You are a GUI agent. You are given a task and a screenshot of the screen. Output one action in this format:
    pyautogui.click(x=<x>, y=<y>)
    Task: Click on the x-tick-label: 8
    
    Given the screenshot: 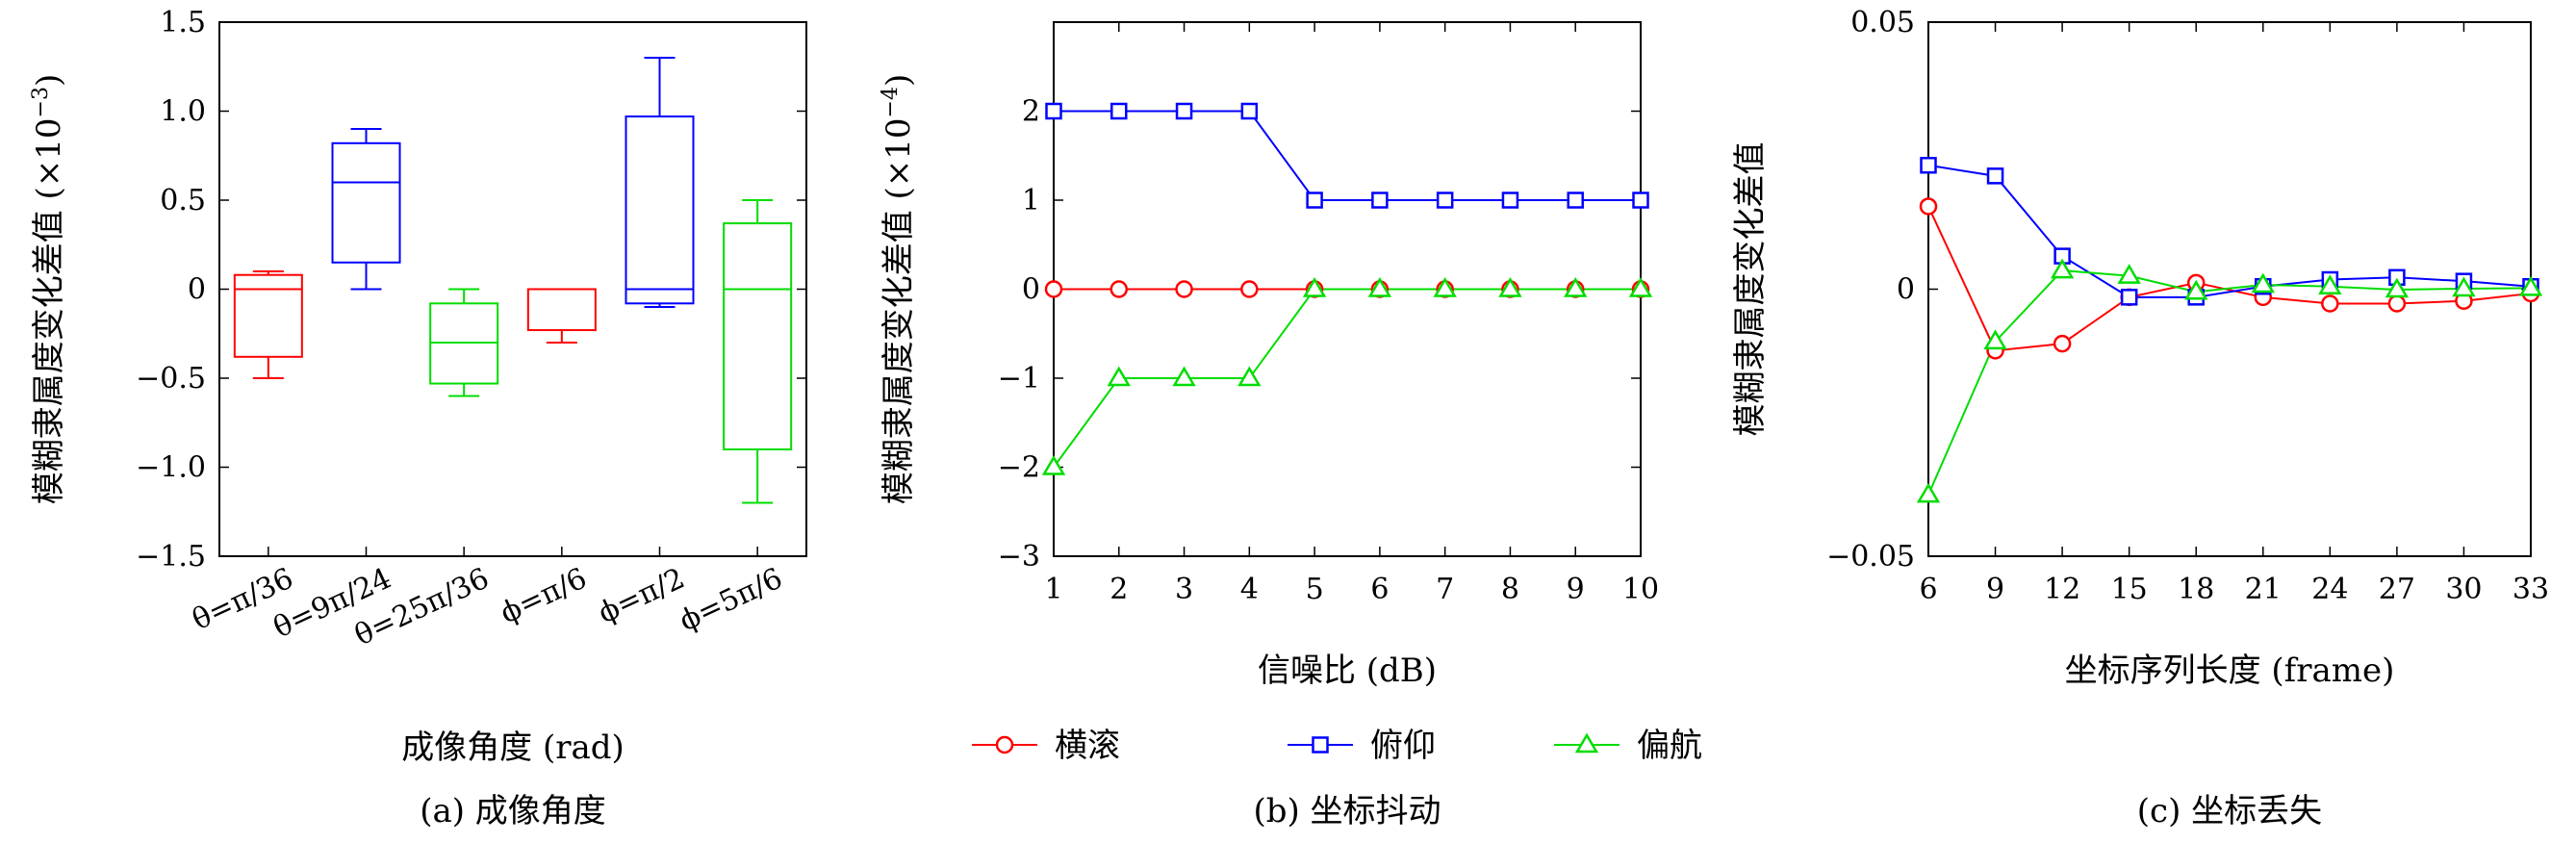 What is the action you would take?
    pyautogui.click(x=1510, y=589)
    